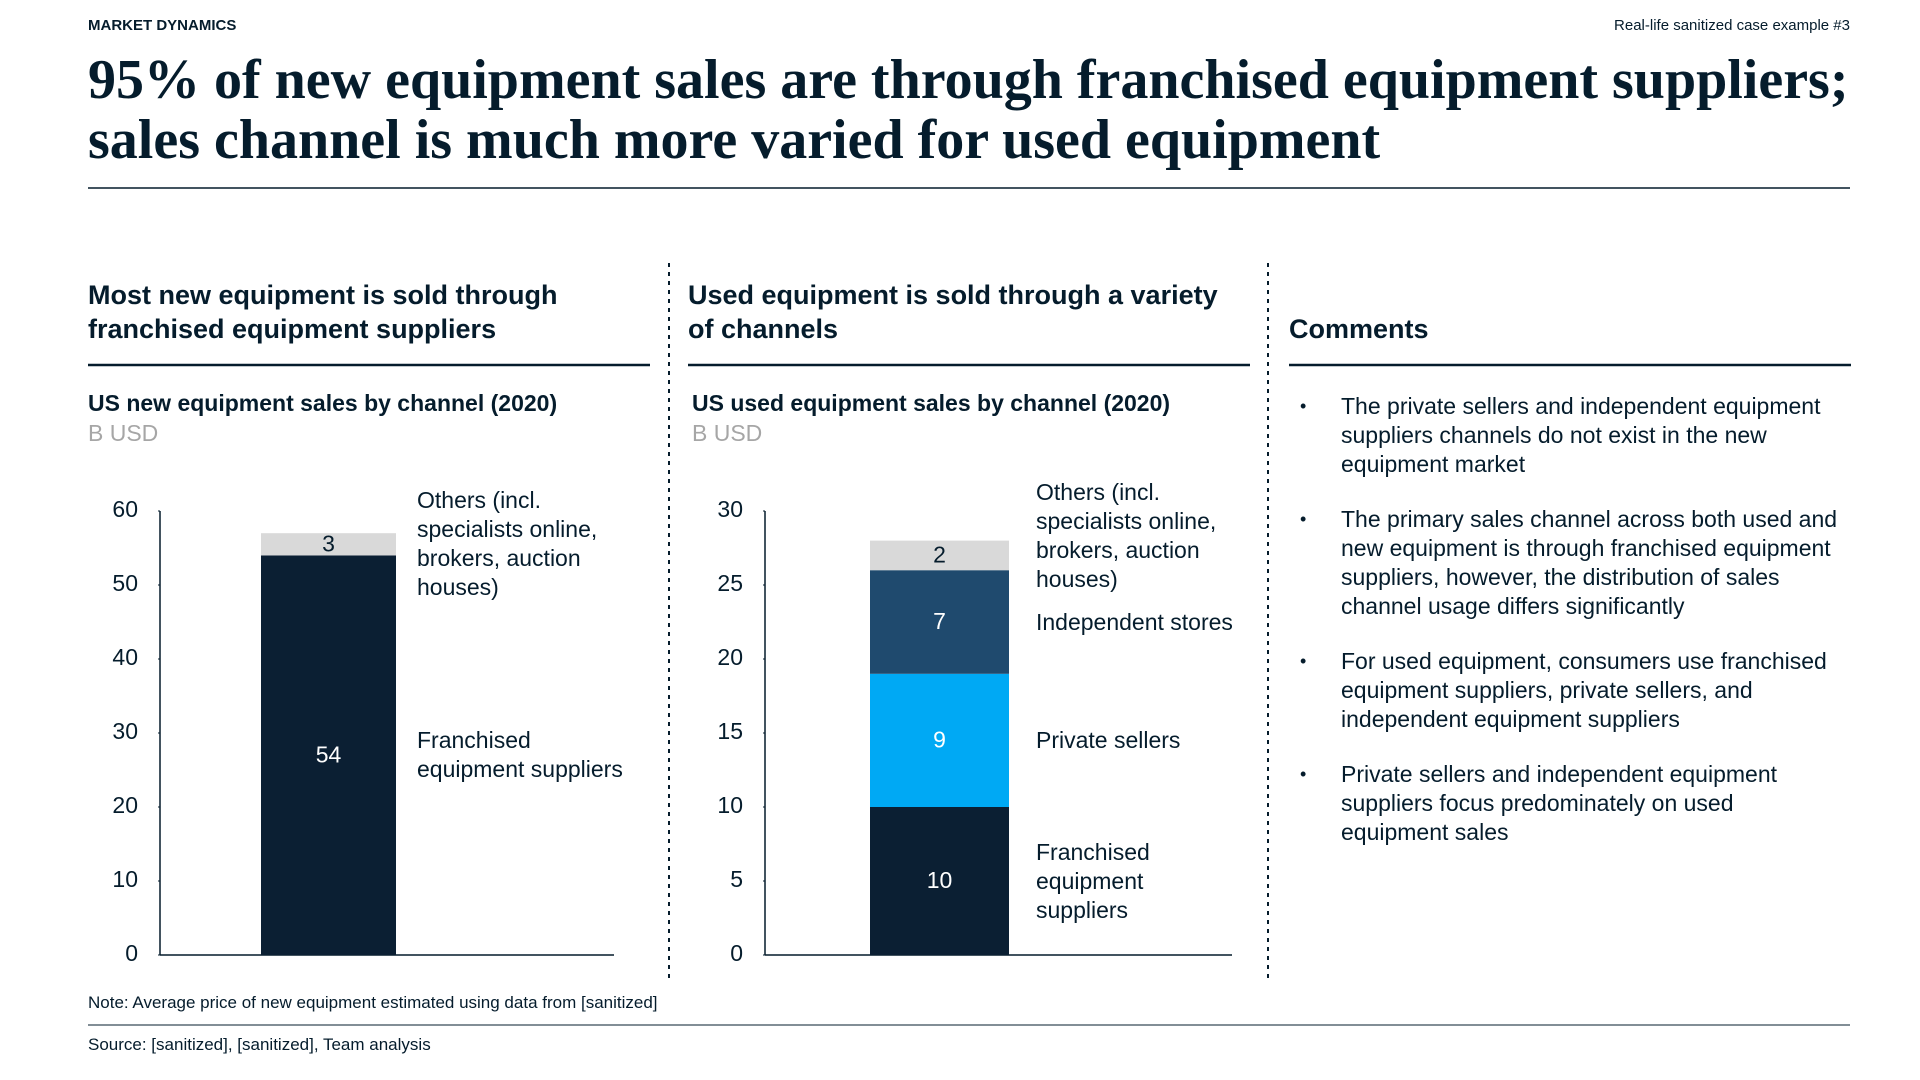  I want to click on value-label: 10, so click(940, 880).